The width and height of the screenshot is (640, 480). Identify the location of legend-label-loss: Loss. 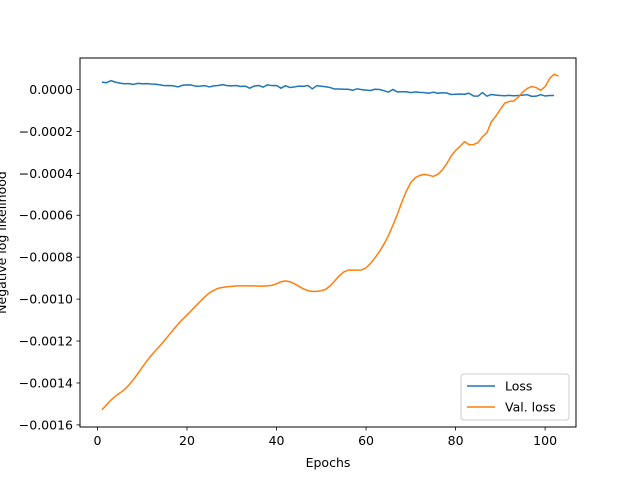
(518, 386).